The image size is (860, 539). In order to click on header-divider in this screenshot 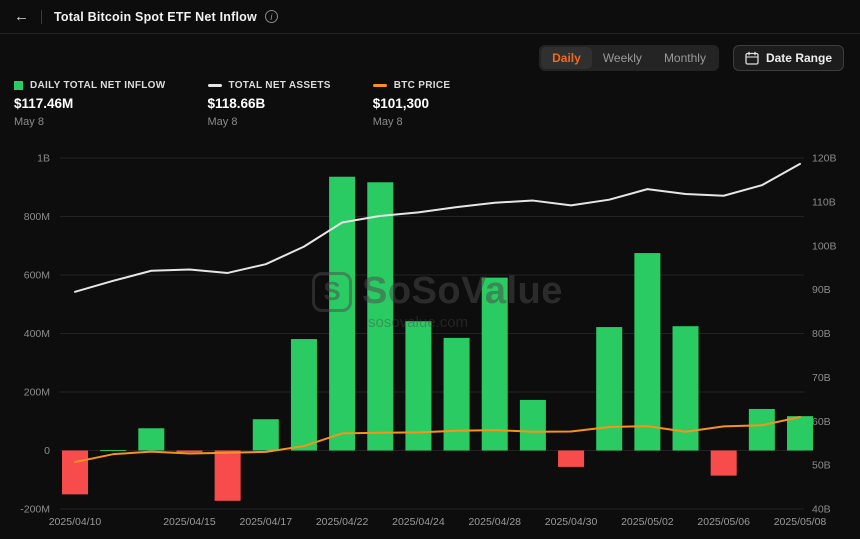, I will do `click(41, 16)`.